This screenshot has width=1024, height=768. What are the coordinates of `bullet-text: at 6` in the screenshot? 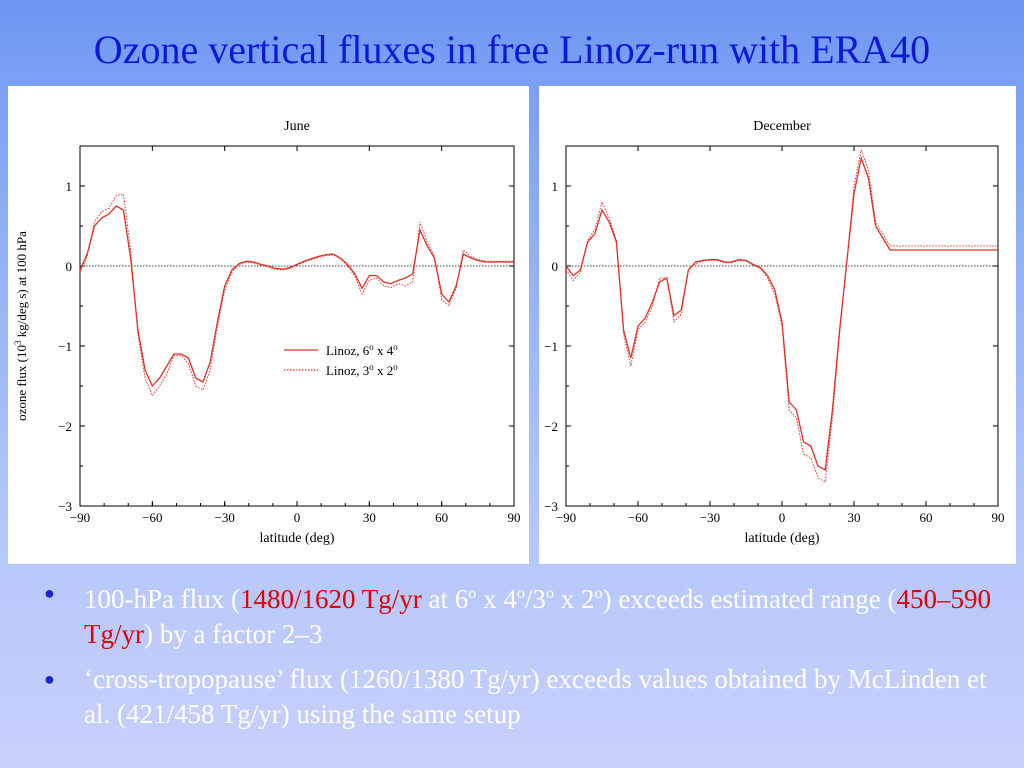 It's located at (445, 599).